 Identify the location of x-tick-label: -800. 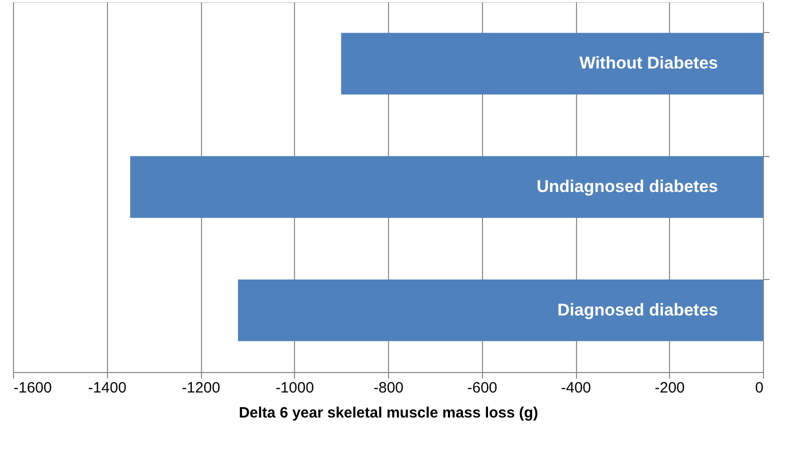
(388, 388).